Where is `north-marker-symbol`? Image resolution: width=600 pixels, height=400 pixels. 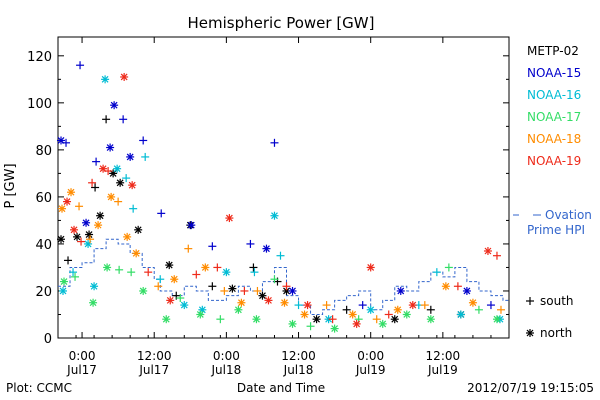 north-marker-symbol is located at coordinates (530, 333).